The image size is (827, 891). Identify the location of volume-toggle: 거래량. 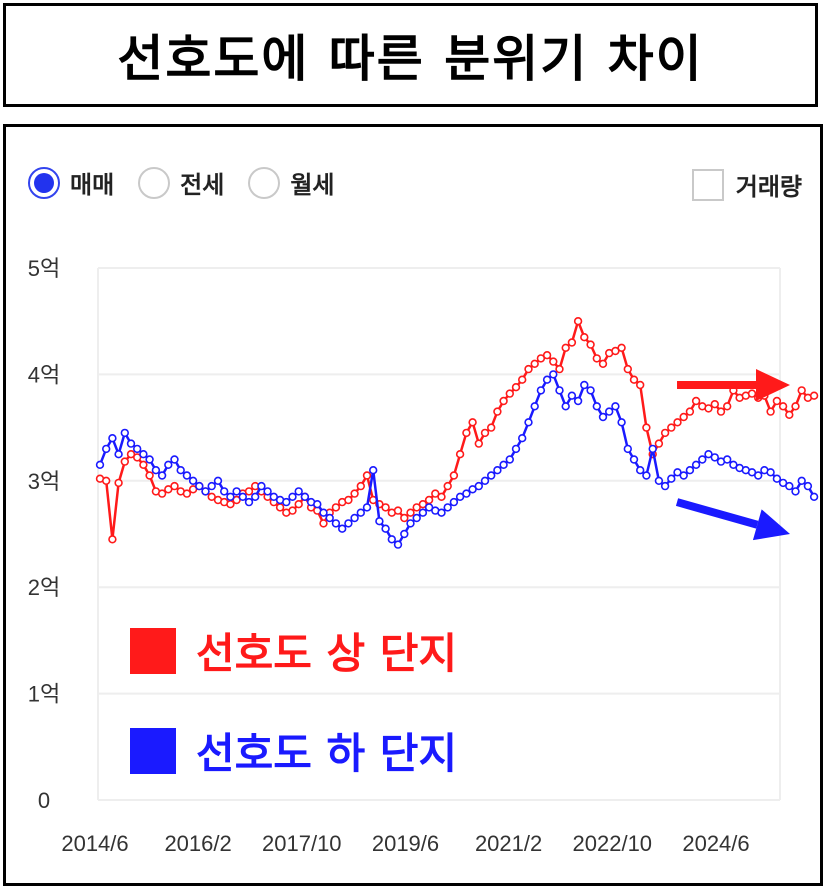
(746, 184).